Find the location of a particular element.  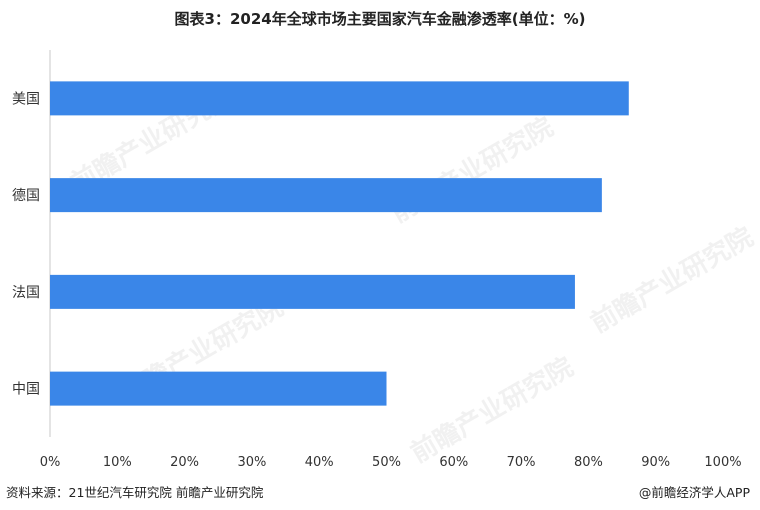

x-tick-label: 0% is located at coordinates (50, 462).